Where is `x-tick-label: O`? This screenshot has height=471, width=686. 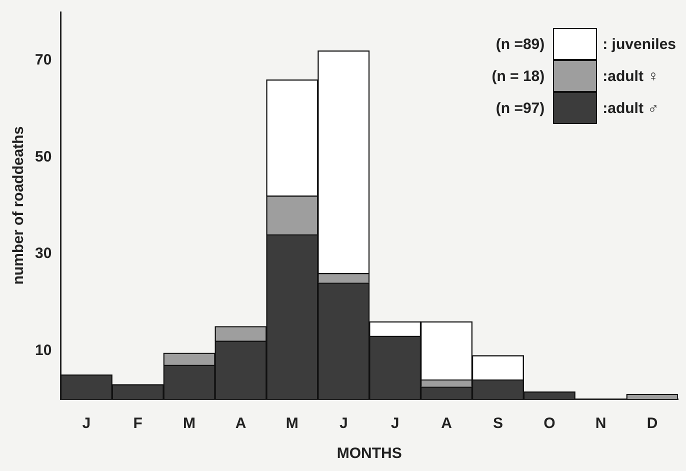 x-tick-label: O is located at coordinates (550, 423).